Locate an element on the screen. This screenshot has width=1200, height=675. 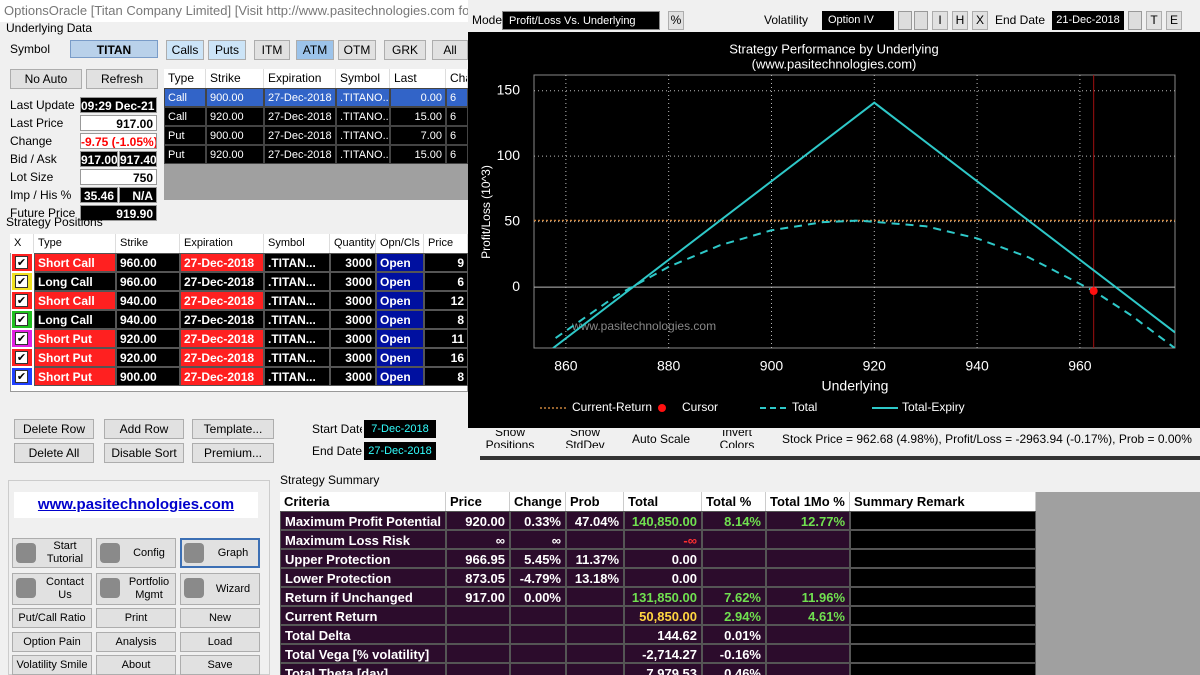
filter-button: Calls is located at coordinates (185, 50).